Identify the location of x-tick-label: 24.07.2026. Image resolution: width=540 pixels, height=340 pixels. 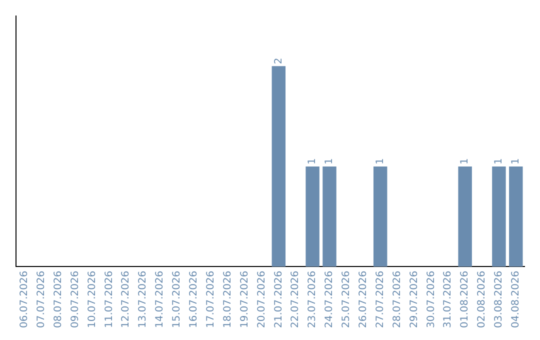
(330, 299).